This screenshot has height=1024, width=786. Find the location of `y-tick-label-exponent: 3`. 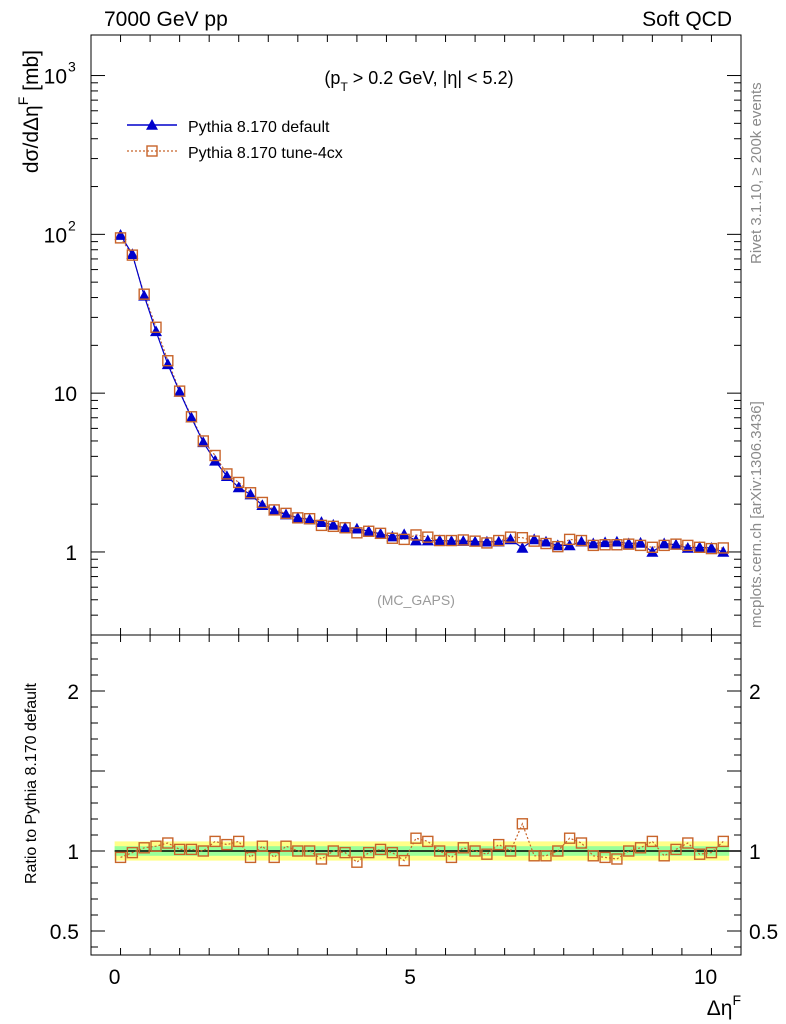

y-tick-label-exponent: 3 is located at coordinates (72, 67).